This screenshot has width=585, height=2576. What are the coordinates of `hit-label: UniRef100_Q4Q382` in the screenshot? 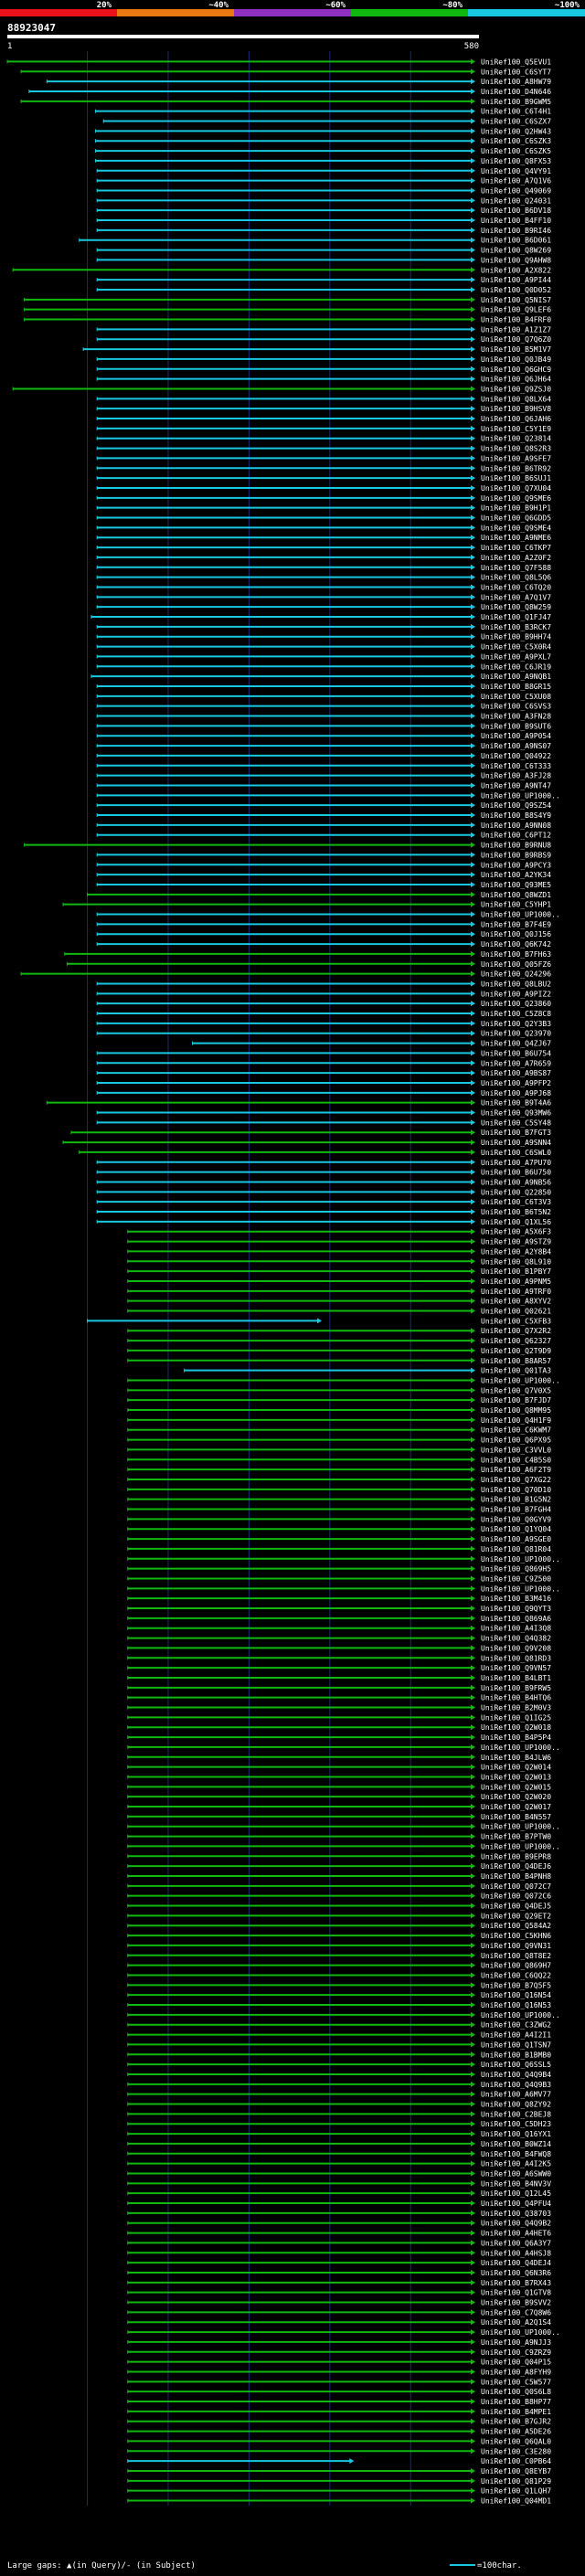 It's located at (516, 1639).